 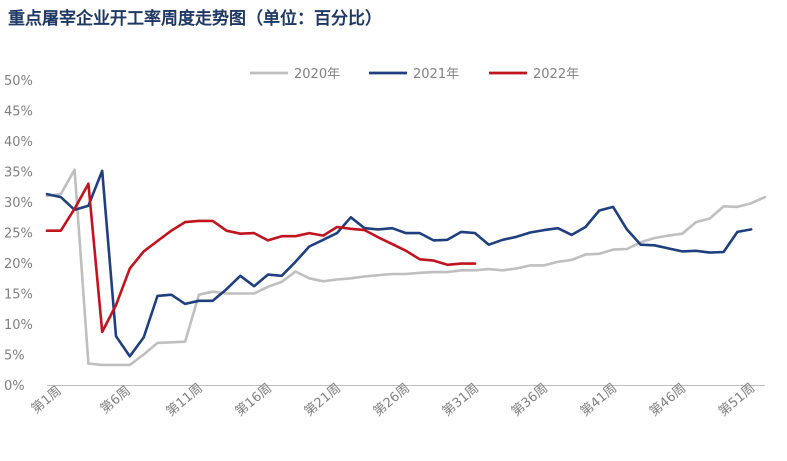 What do you see at coordinates (14, 386) in the screenshot?
I see `y-tick-label: 0%` at bounding box center [14, 386].